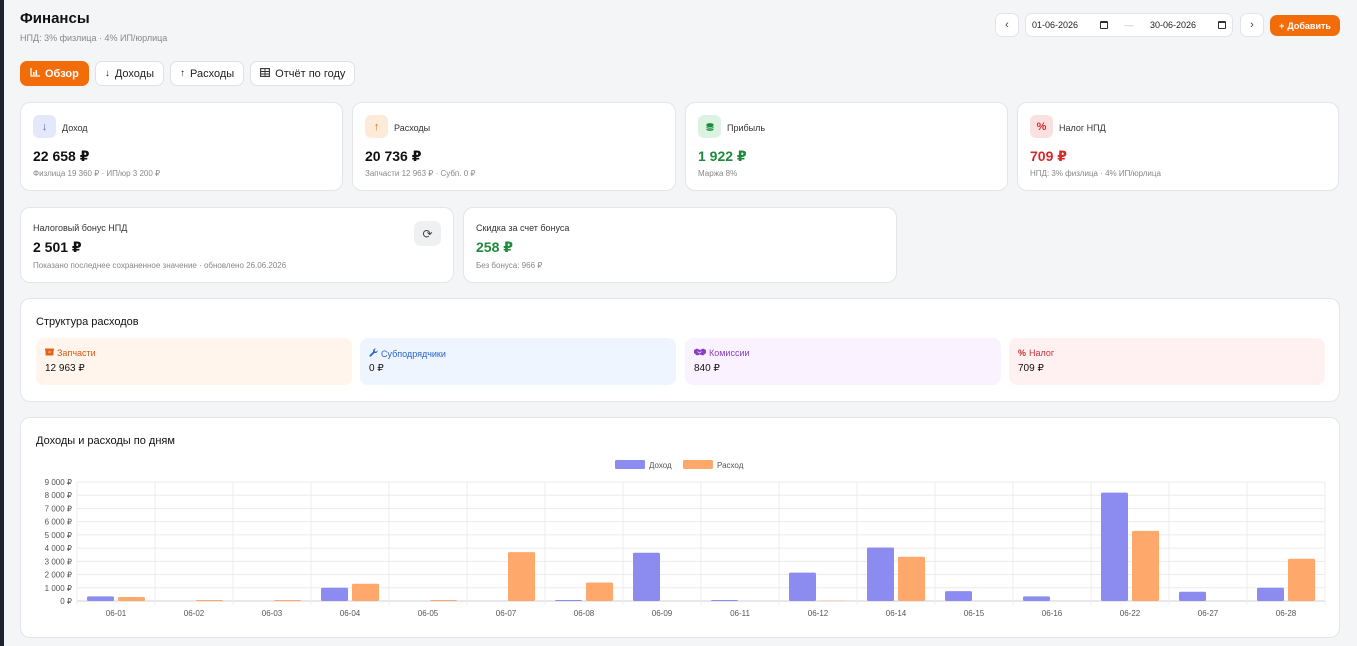 The width and height of the screenshot is (1357, 646). Describe the element at coordinates (129, 73) in the screenshot. I see `tab-income: ↓ Доходы` at that location.